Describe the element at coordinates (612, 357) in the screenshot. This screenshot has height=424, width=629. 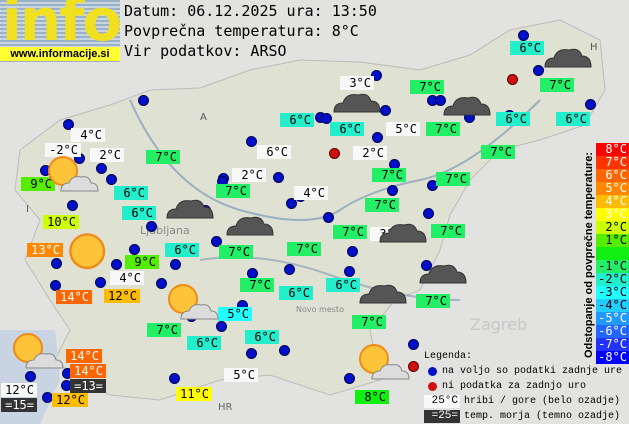
I see `scale-step: -8°C` at that location.